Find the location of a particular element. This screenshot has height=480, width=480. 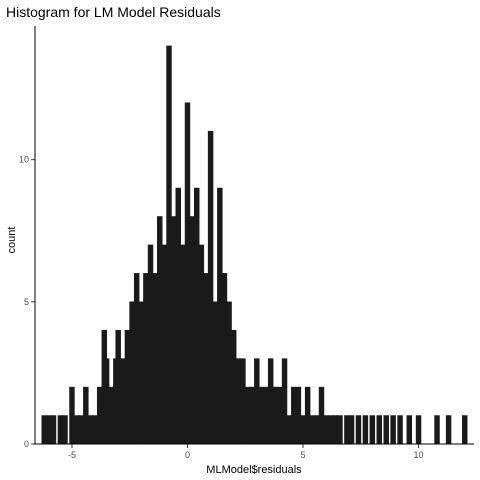

y-tick-label: 5 is located at coordinates (26, 302).